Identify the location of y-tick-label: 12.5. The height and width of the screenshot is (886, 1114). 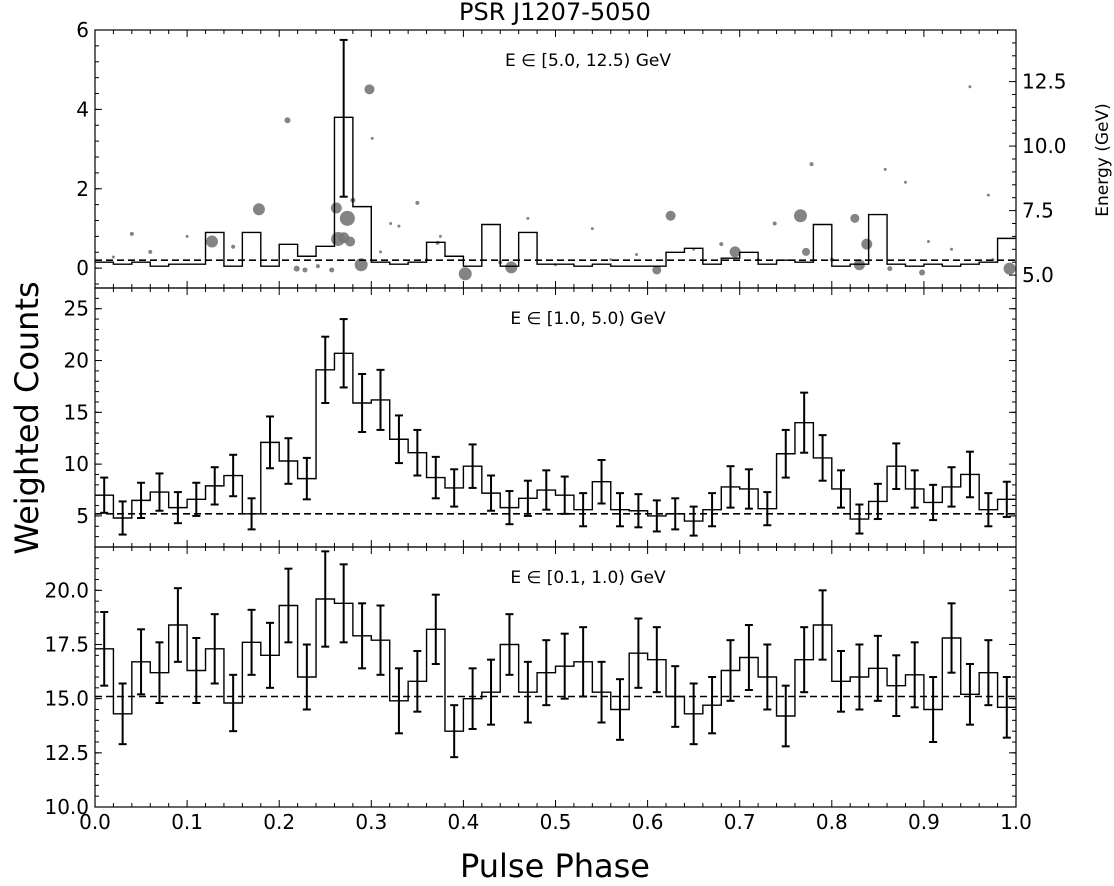
(66, 753).